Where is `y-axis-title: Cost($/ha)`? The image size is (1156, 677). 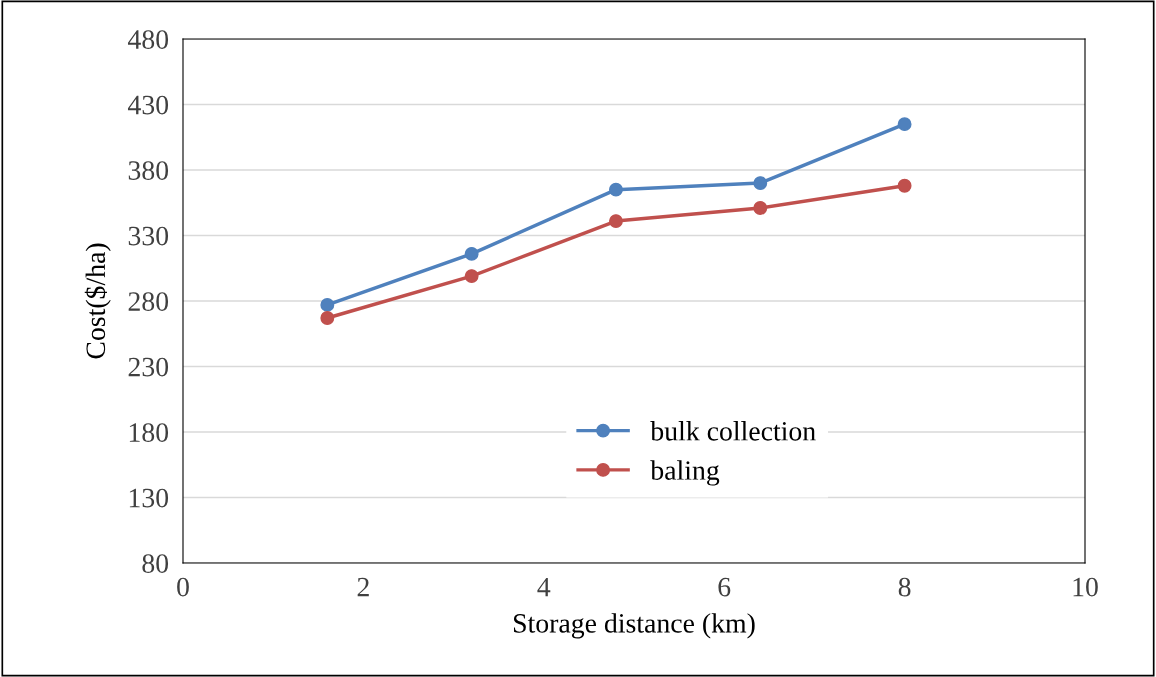
y-axis-title: Cost($/ha) is located at coordinates (97, 301).